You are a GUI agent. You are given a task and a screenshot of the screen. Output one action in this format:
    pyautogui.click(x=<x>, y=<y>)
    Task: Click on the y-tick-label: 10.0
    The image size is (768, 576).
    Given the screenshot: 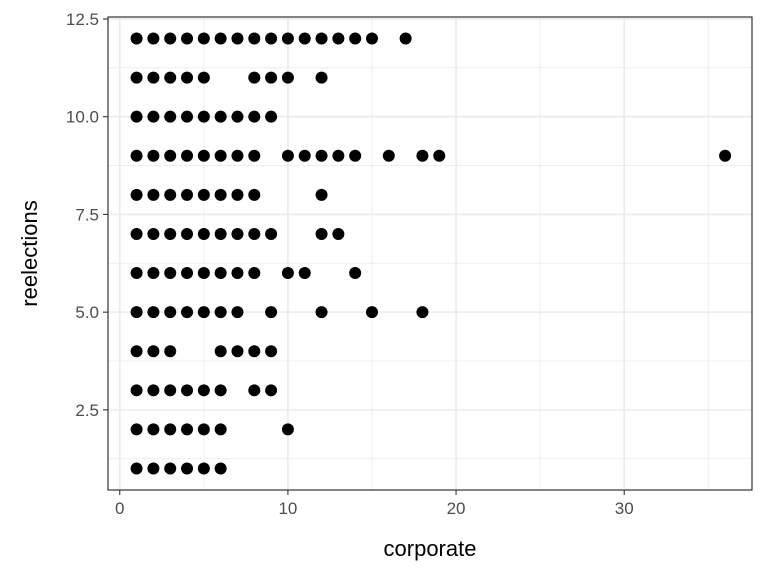 What is the action you would take?
    pyautogui.click(x=82, y=117)
    